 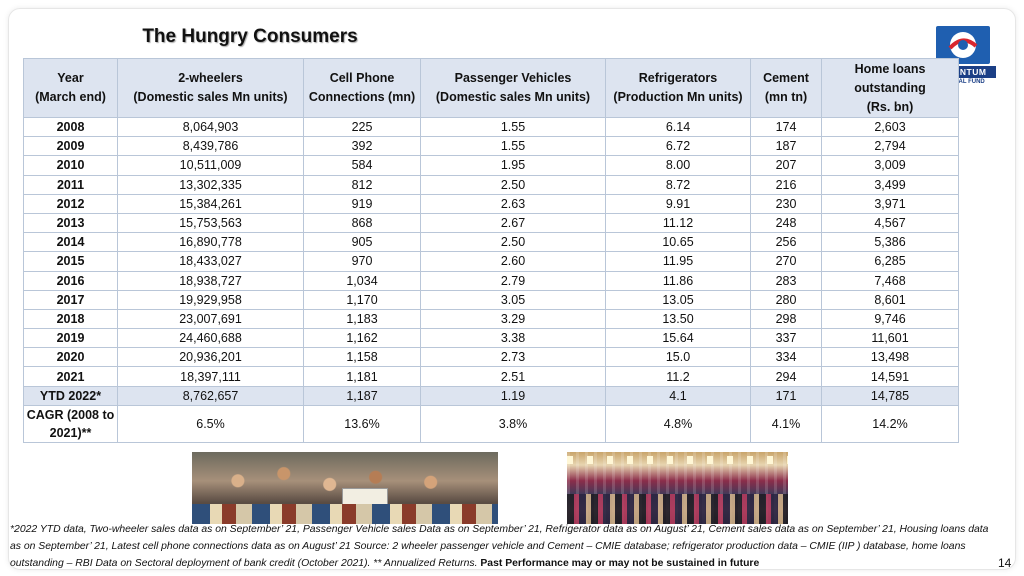 What do you see at coordinates (70, 299) in the screenshot?
I see `row-label-cell: 2017` at bounding box center [70, 299].